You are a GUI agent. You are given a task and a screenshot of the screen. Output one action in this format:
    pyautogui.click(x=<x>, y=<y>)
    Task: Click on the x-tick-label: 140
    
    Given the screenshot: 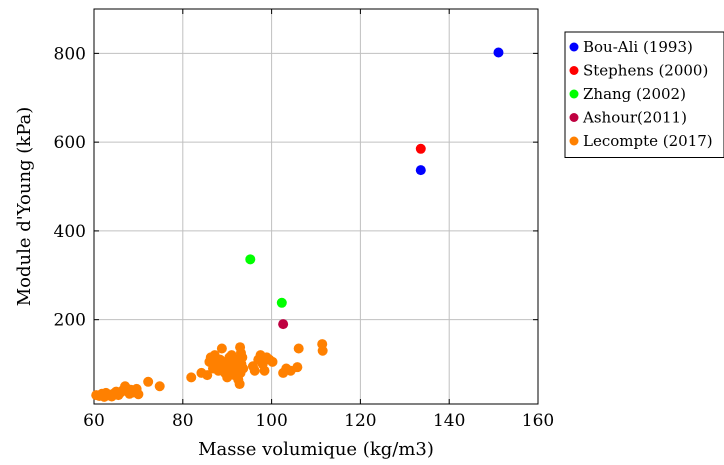 What is the action you would take?
    pyautogui.click(x=449, y=421)
    